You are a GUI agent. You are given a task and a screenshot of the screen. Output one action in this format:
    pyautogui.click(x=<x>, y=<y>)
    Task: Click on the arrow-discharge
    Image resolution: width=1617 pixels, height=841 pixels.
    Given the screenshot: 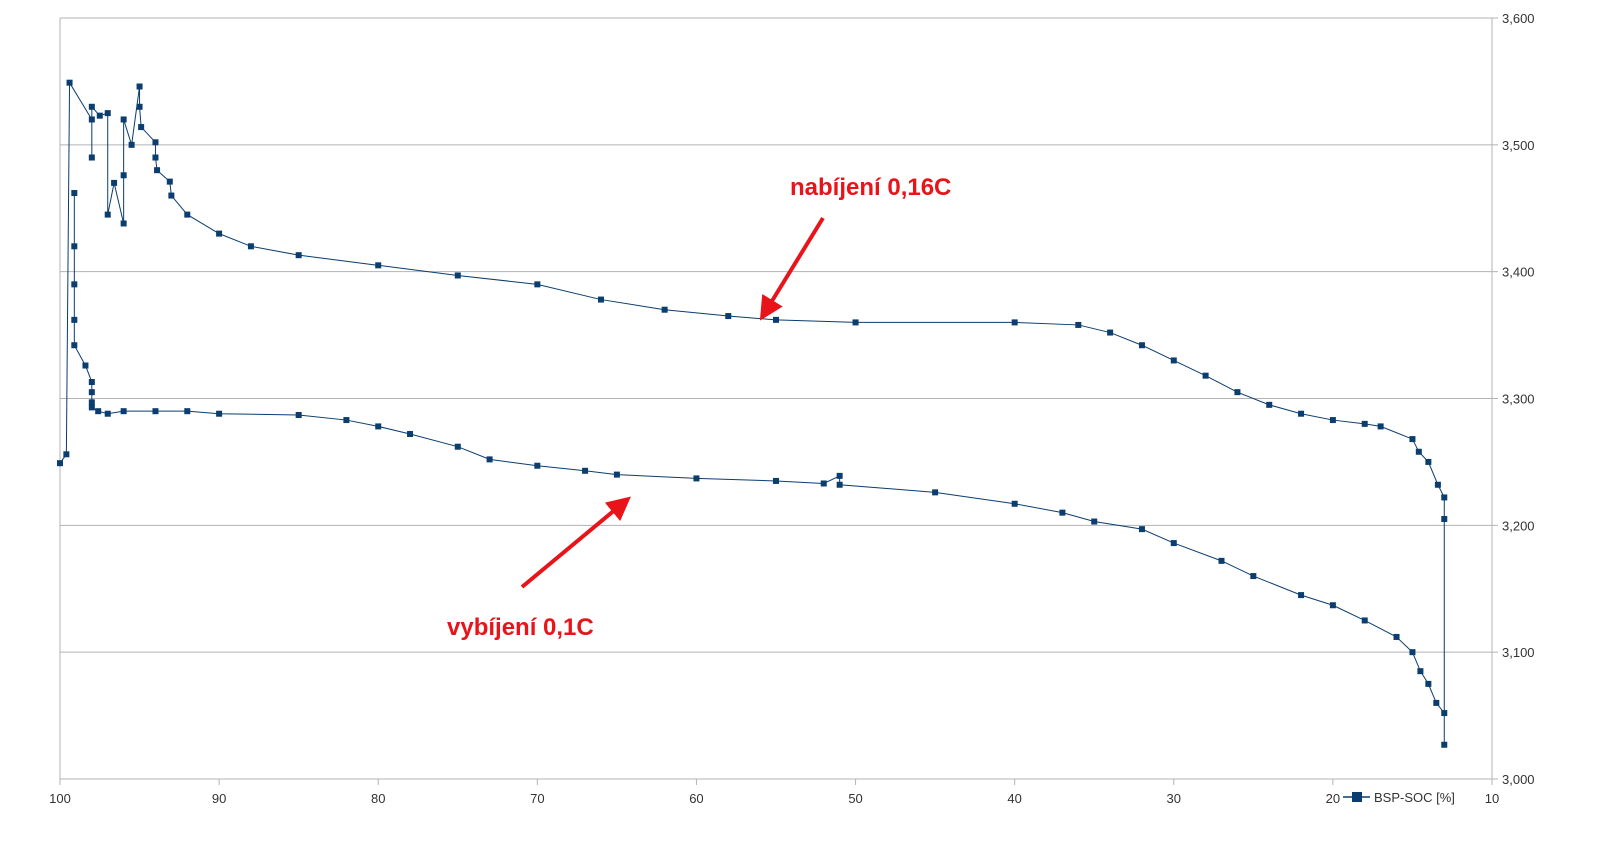 What is the action you would take?
    pyautogui.click(x=575, y=542)
    